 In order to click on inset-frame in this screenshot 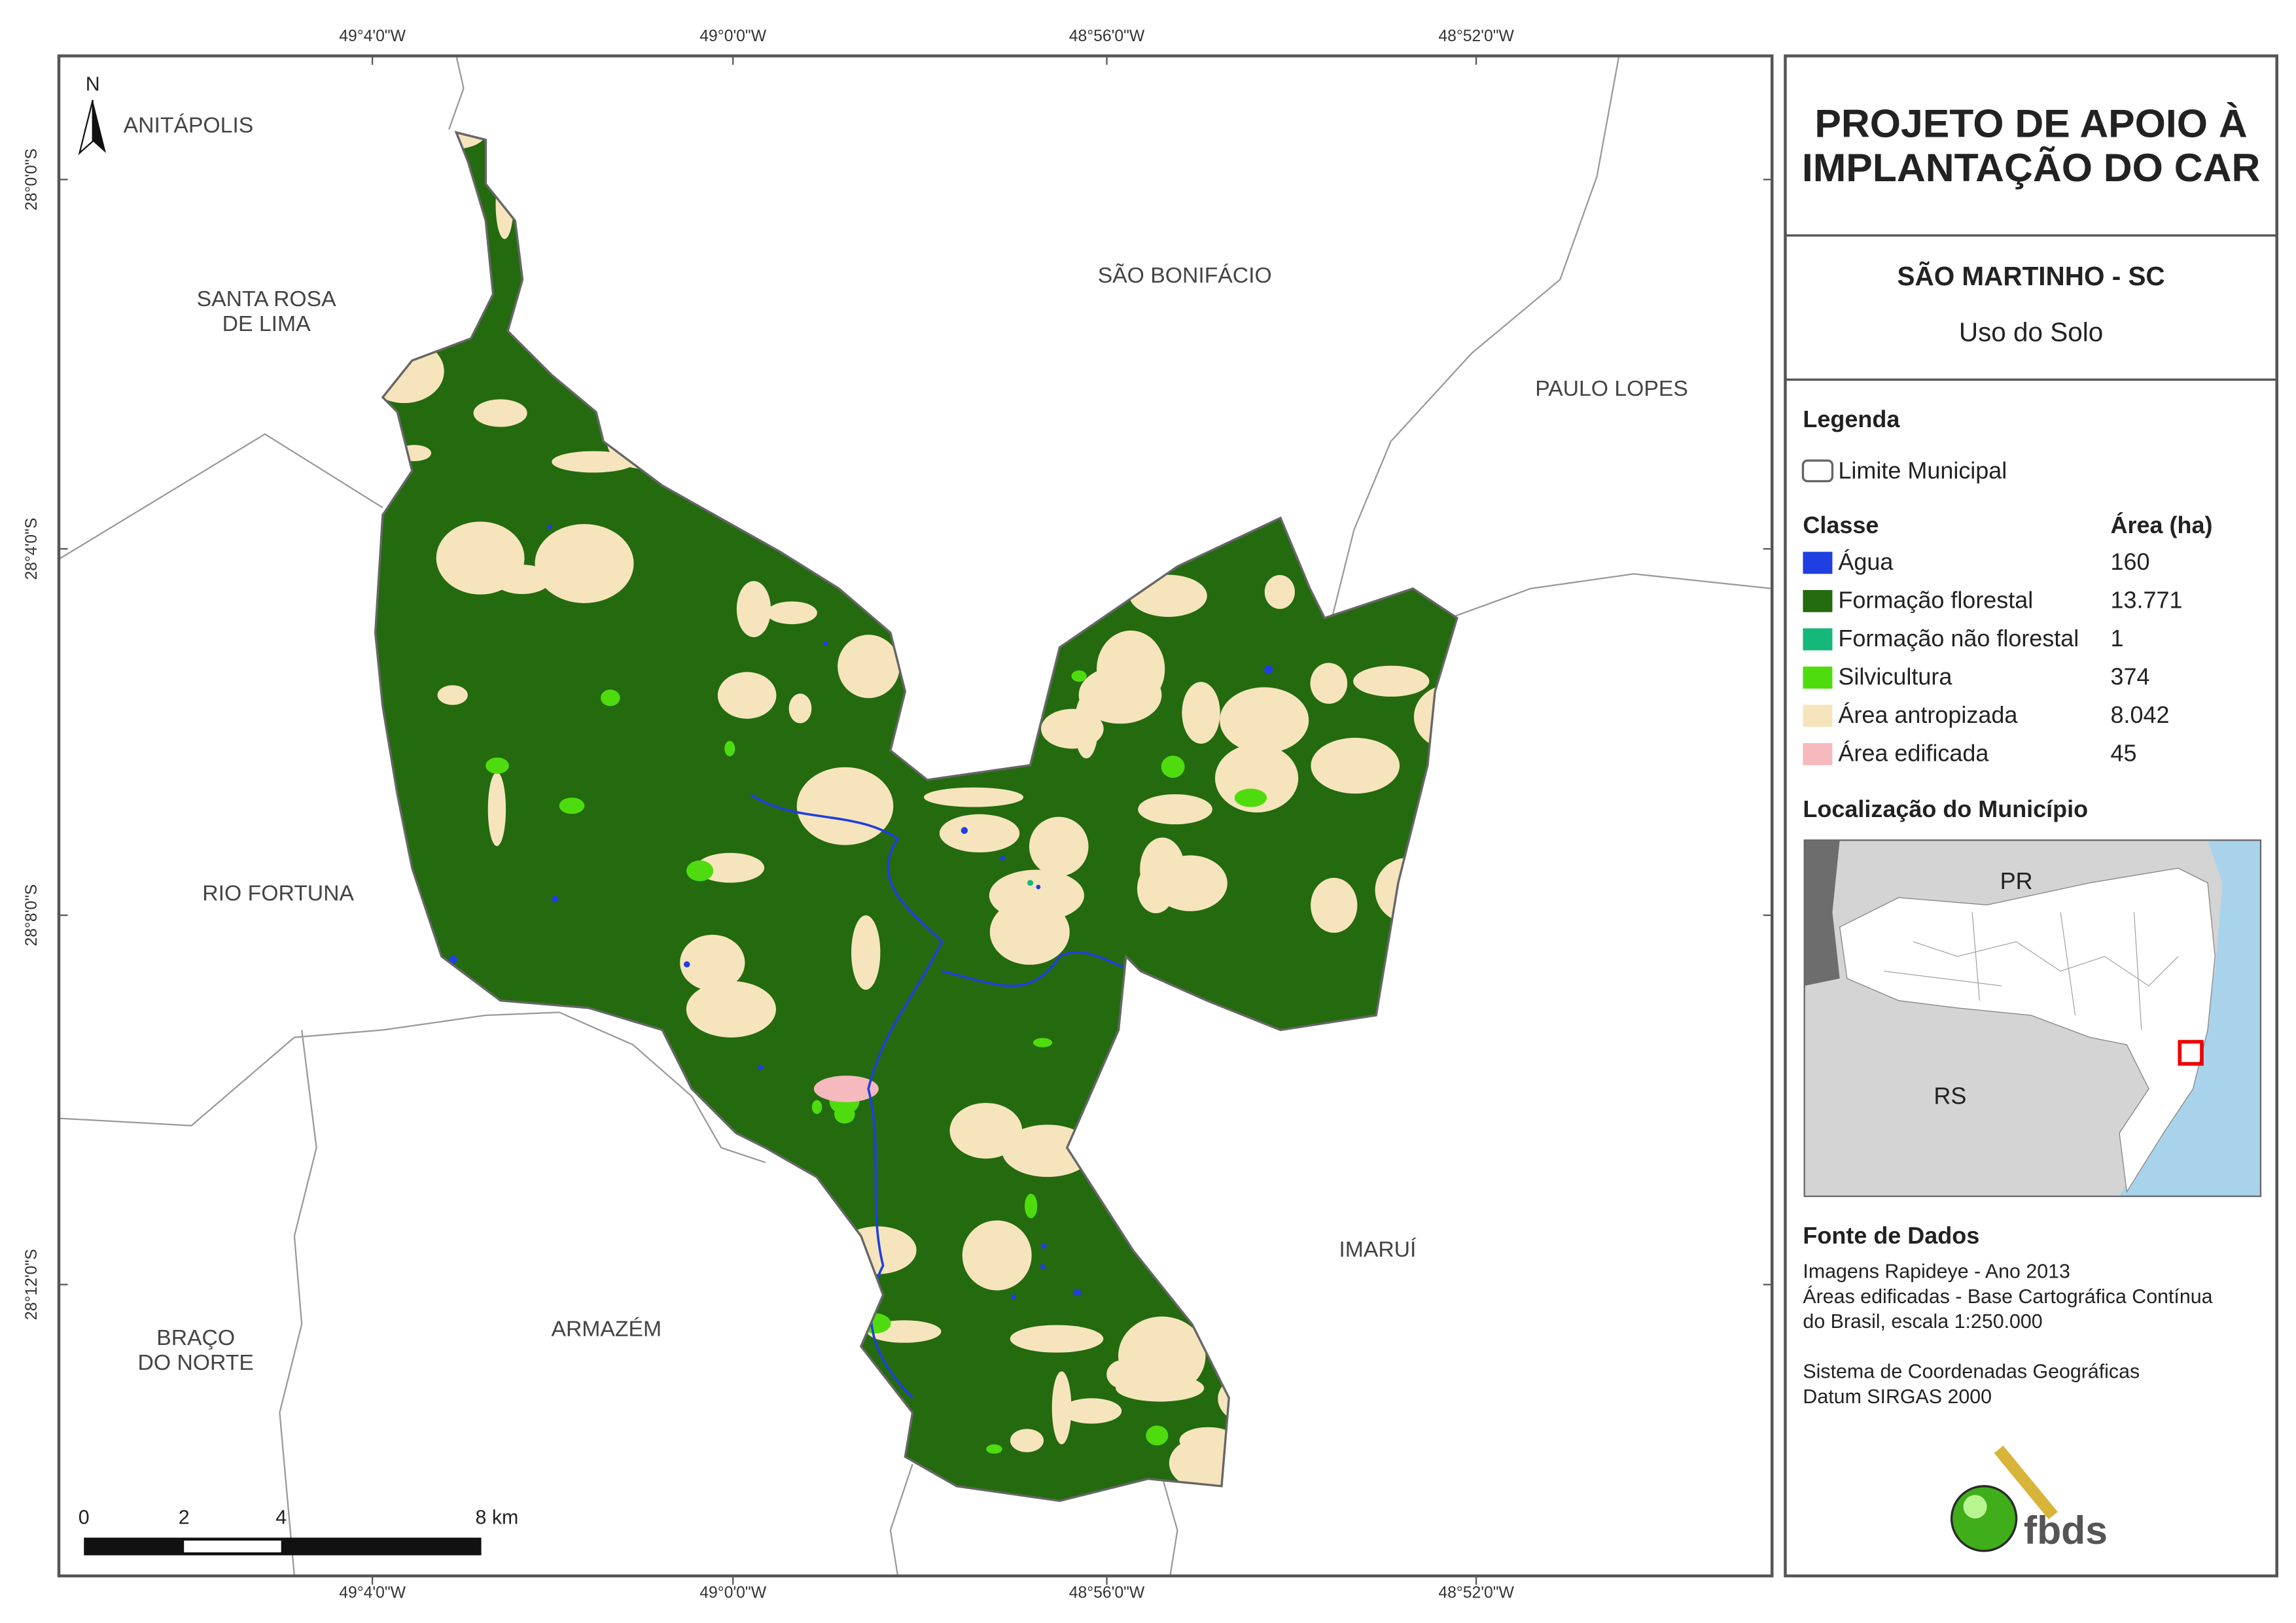, I will do `click(2032, 1018)`.